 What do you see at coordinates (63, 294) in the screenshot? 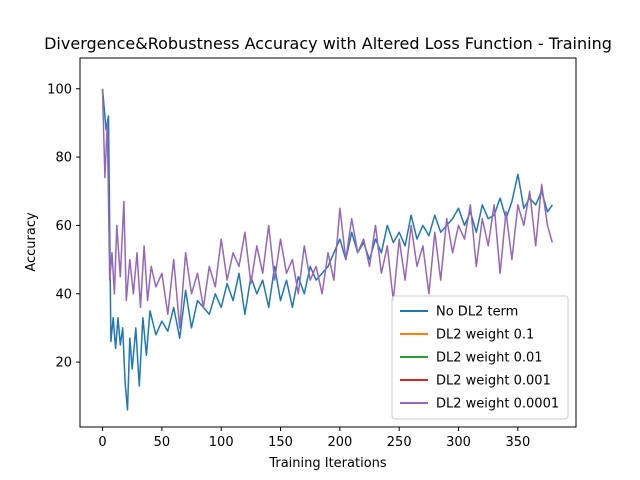
I see `y-tick-label: 40` at bounding box center [63, 294].